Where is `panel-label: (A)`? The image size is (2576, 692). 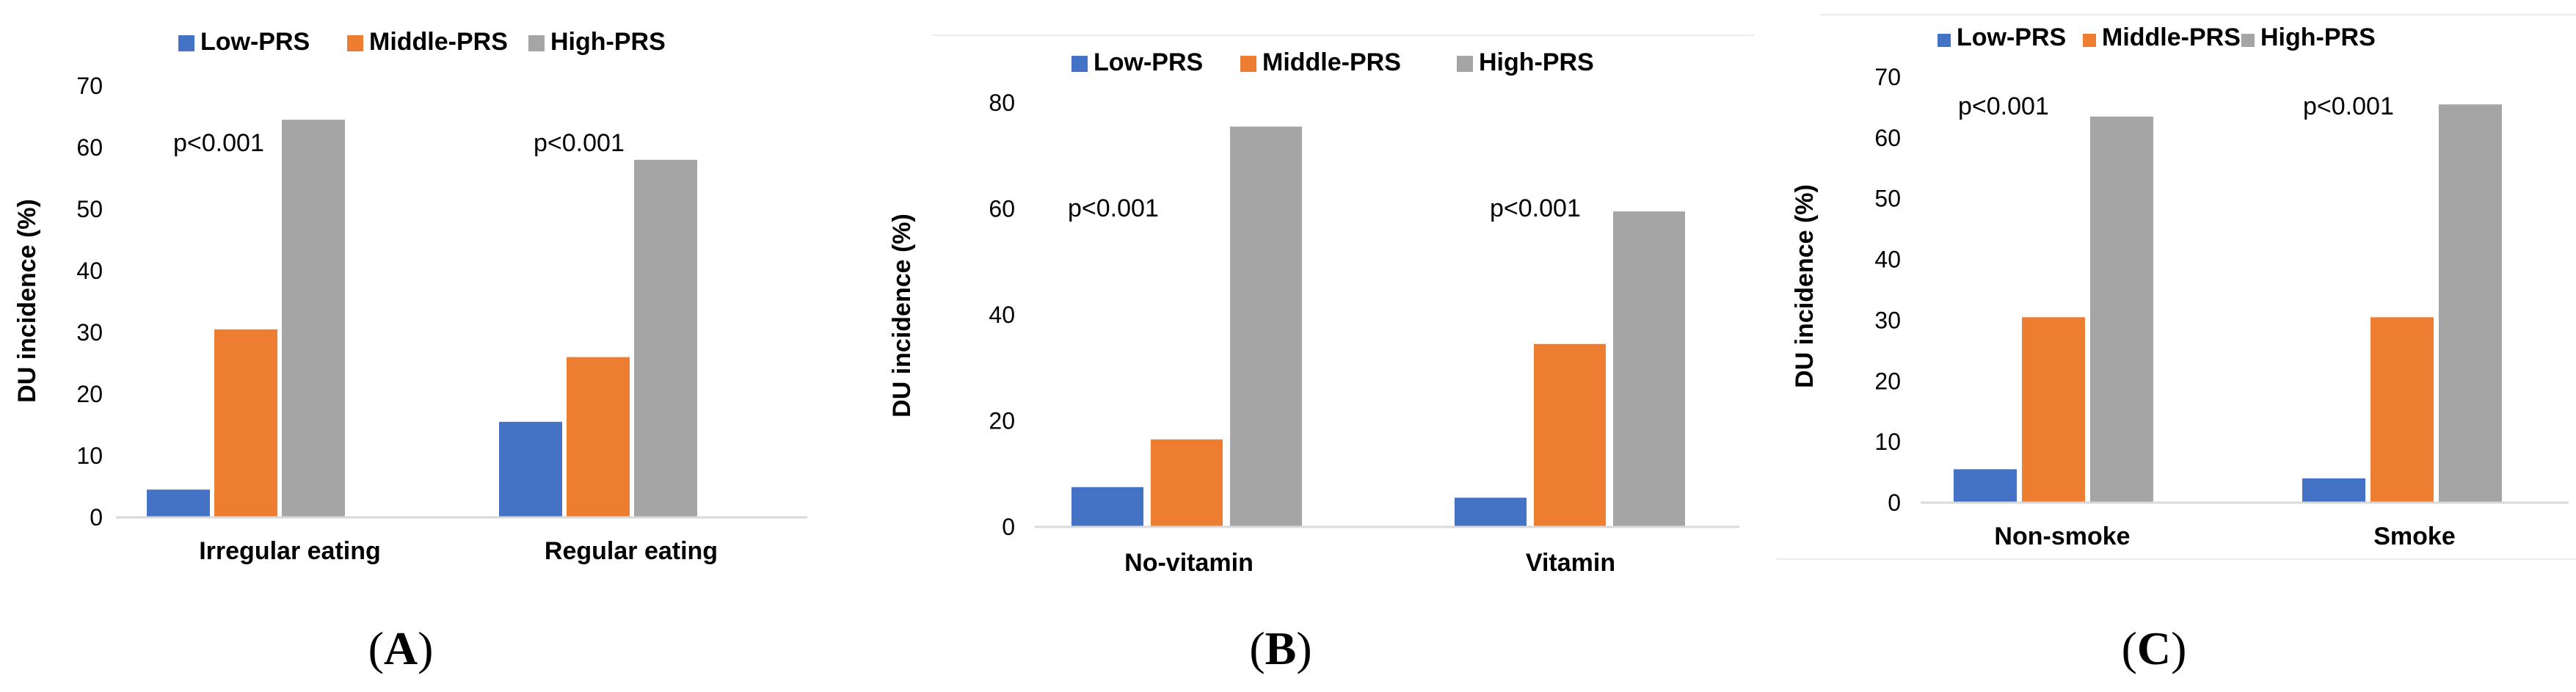
panel-label: (A) is located at coordinates (401, 648).